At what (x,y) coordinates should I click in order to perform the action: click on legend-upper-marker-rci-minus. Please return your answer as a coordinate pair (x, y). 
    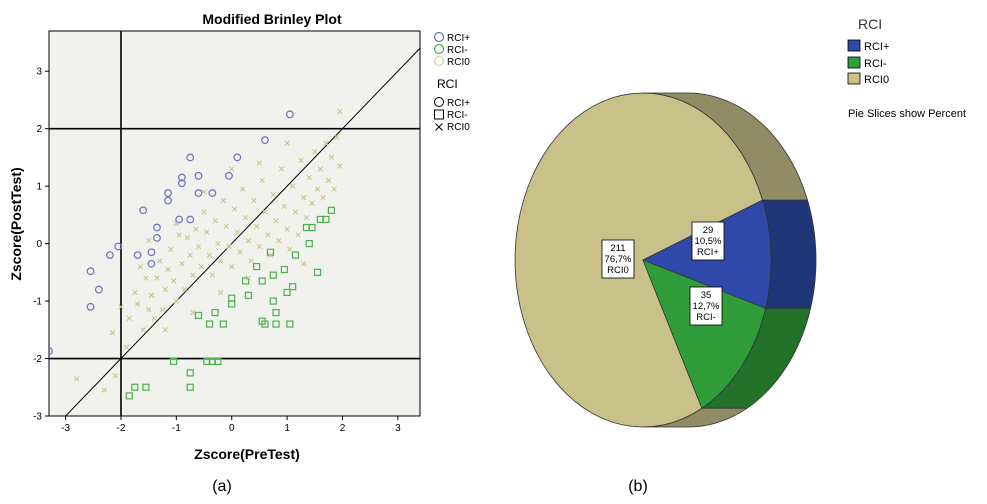
    Looking at the image, I should click on (439, 49).